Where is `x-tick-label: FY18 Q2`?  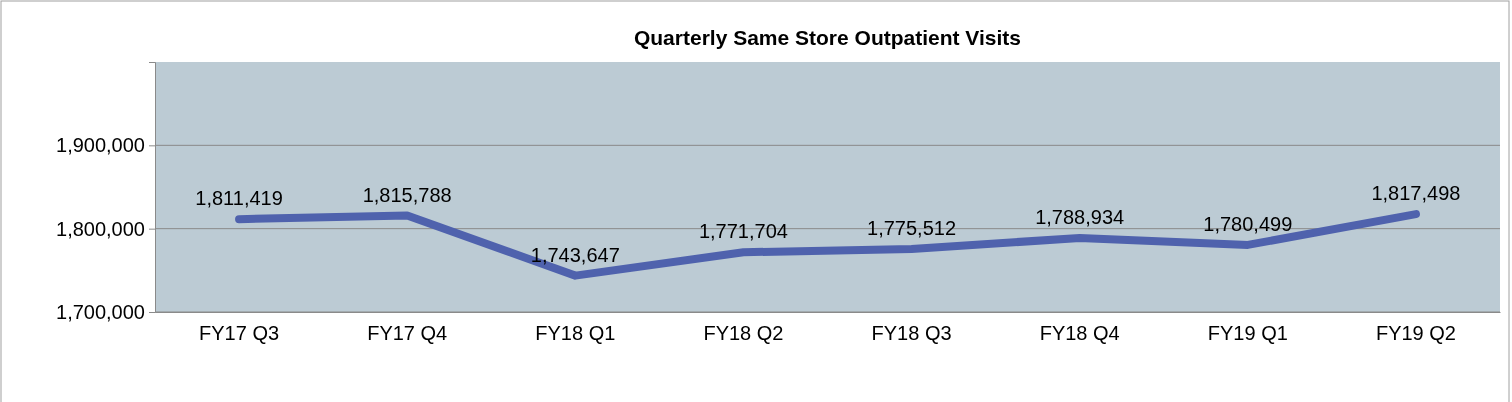
x-tick-label: FY18 Q2 is located at coordinates (743, 333).